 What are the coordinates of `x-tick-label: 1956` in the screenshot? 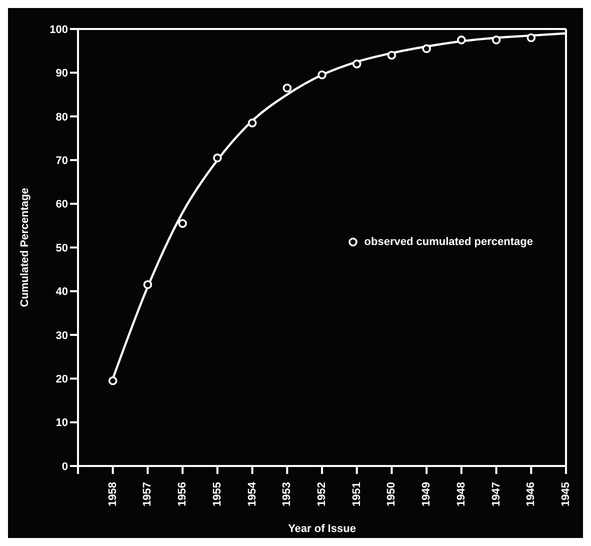 It's located at (182, 494).